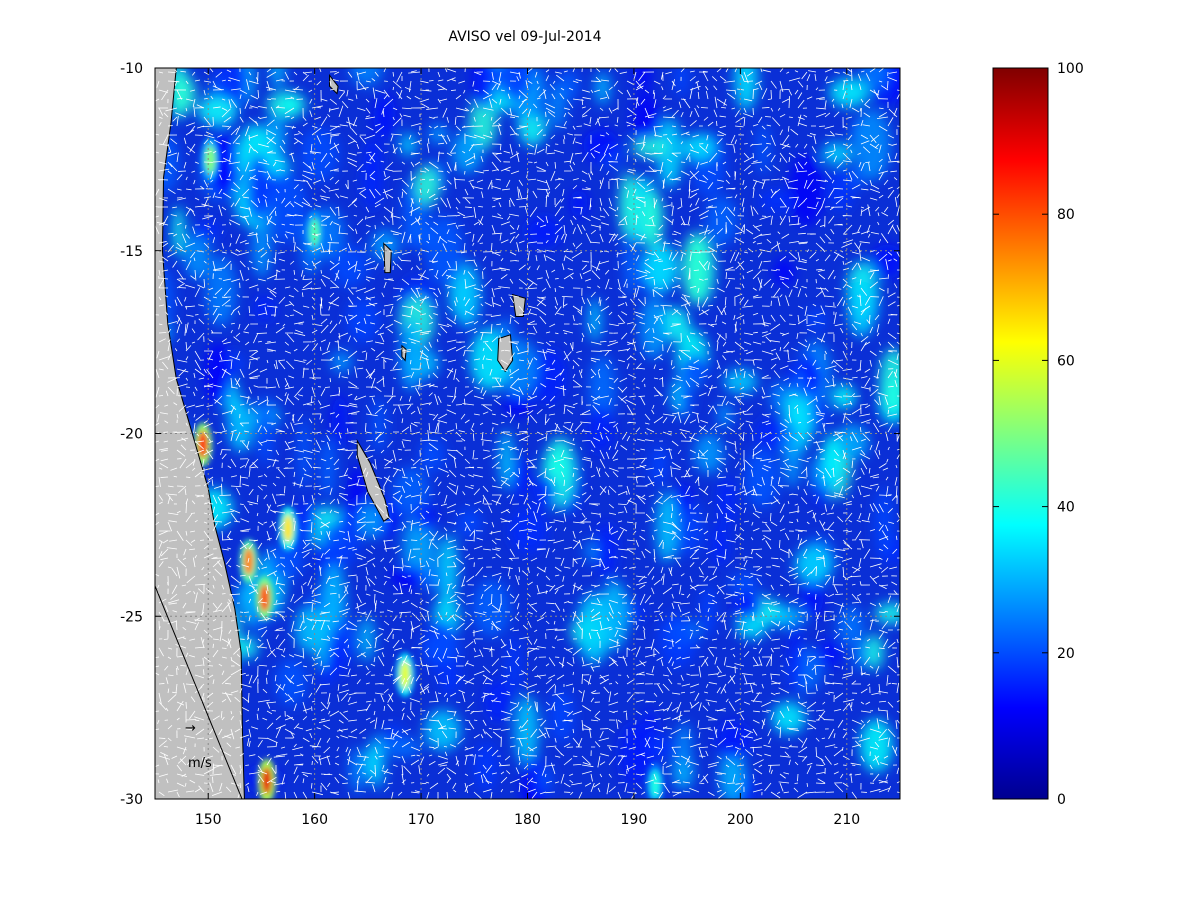  I want to click on hotspot-core, so click(264, 597).